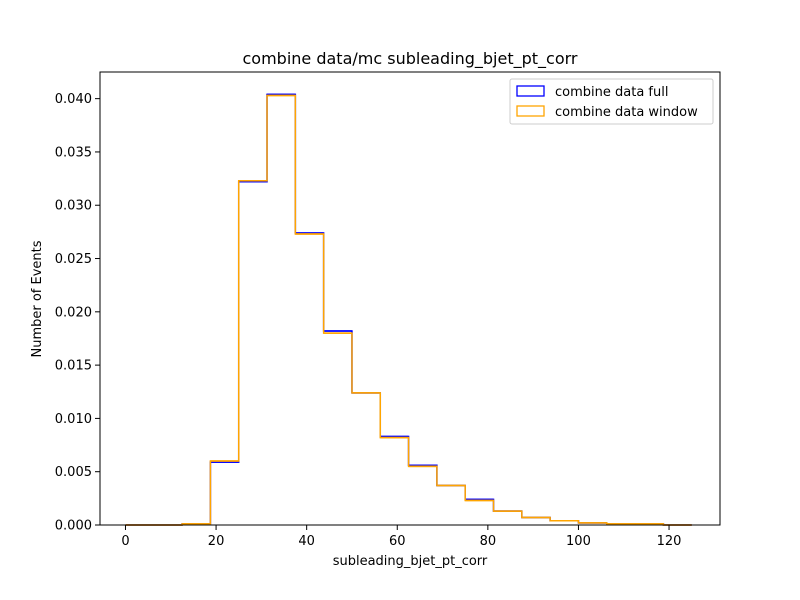  What do you see at coordinates (73, 99) in the screenshot?
I see `y-tick-label: 0.040` at bounding box center [73, 99].